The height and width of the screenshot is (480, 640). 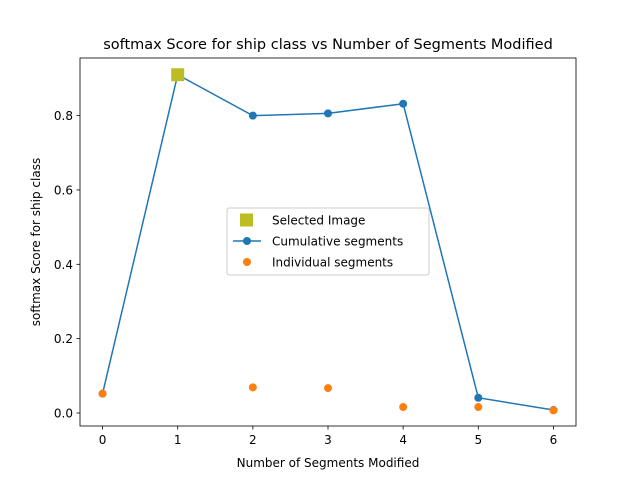 What do you see at coordinates (253, 440) in the screenshot?
I see `x-tick-label-2: 2` at bounding box center [253, 440].